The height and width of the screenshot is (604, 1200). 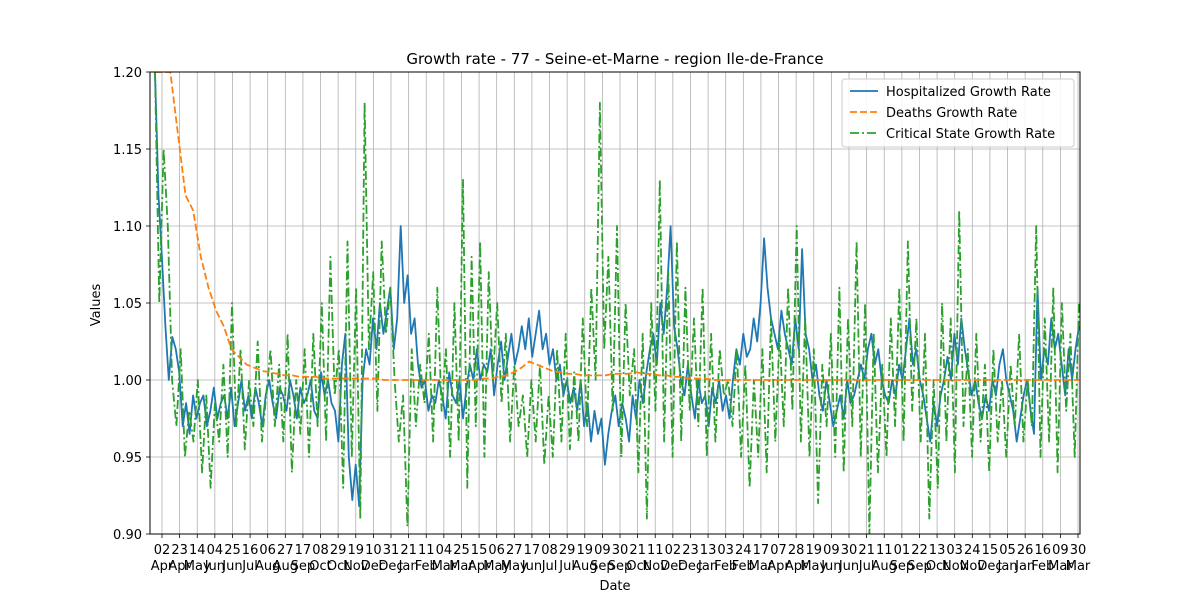 What do you see at coordinates (179, 550) in the screenshot?
I see `x-tick-label-day: 23` at bounding box center [179, 550].